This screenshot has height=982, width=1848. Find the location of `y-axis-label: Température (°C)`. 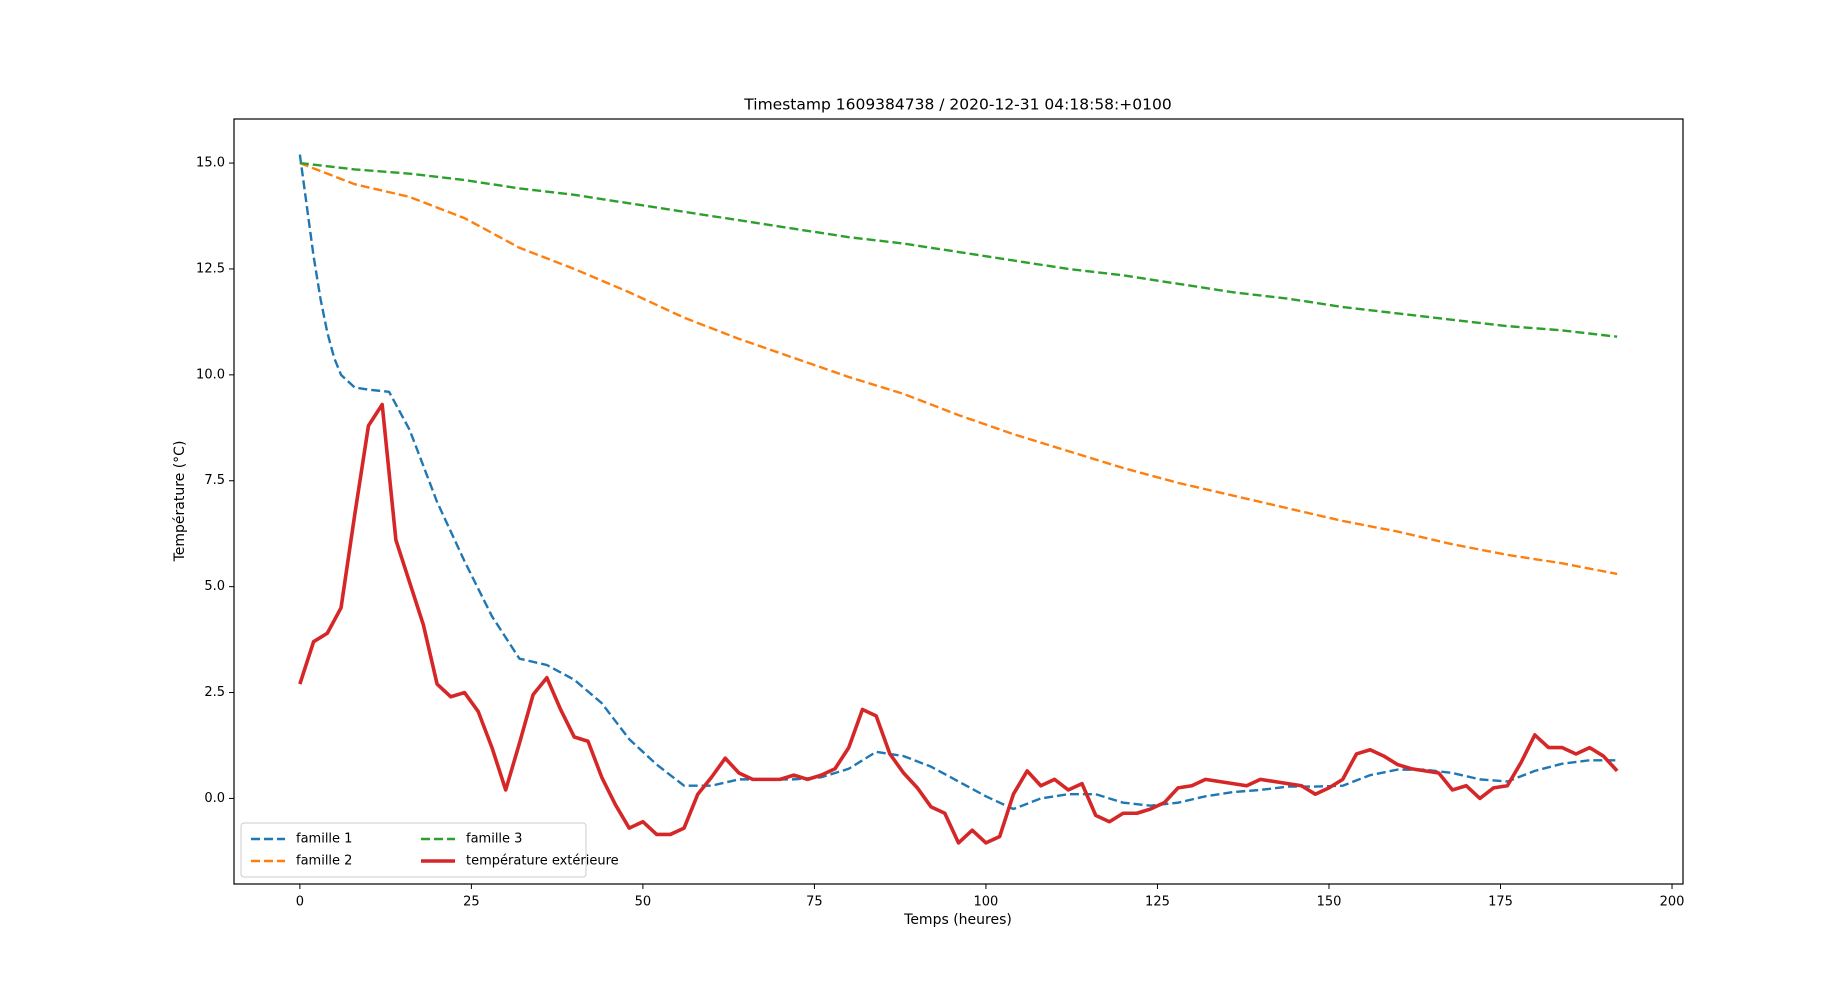

y-axis-label: Température (°C) is located at coordinates (180, 502).